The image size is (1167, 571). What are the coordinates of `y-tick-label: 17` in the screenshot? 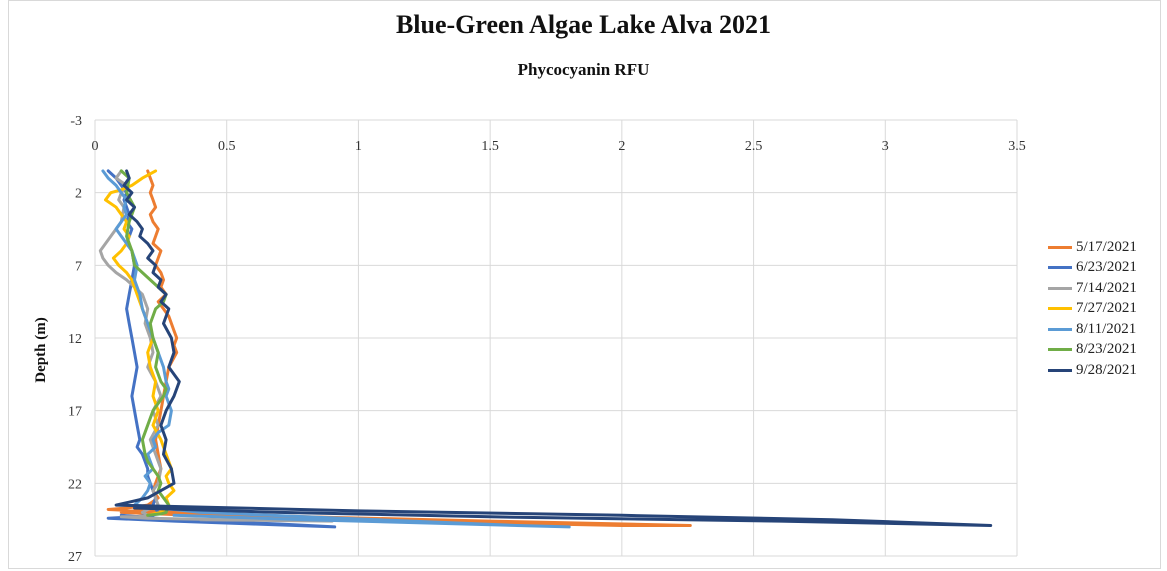 It's located at (75, 412).